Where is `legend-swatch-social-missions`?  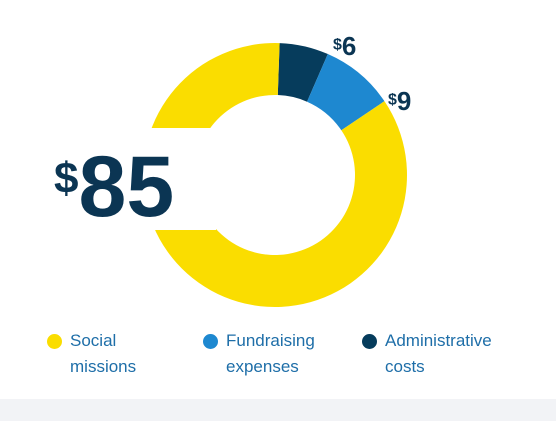
legend-swatch-social-missions is located at coordinates (54, 341).